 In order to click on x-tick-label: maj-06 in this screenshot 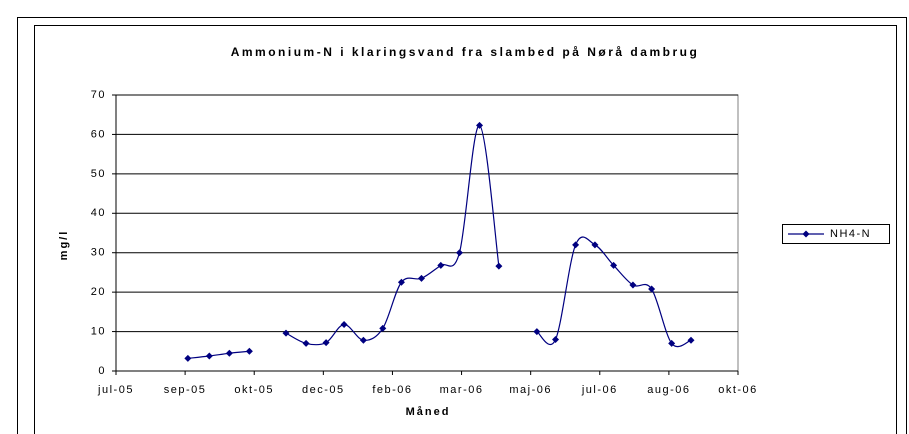, I will do `click(530, 390)`.